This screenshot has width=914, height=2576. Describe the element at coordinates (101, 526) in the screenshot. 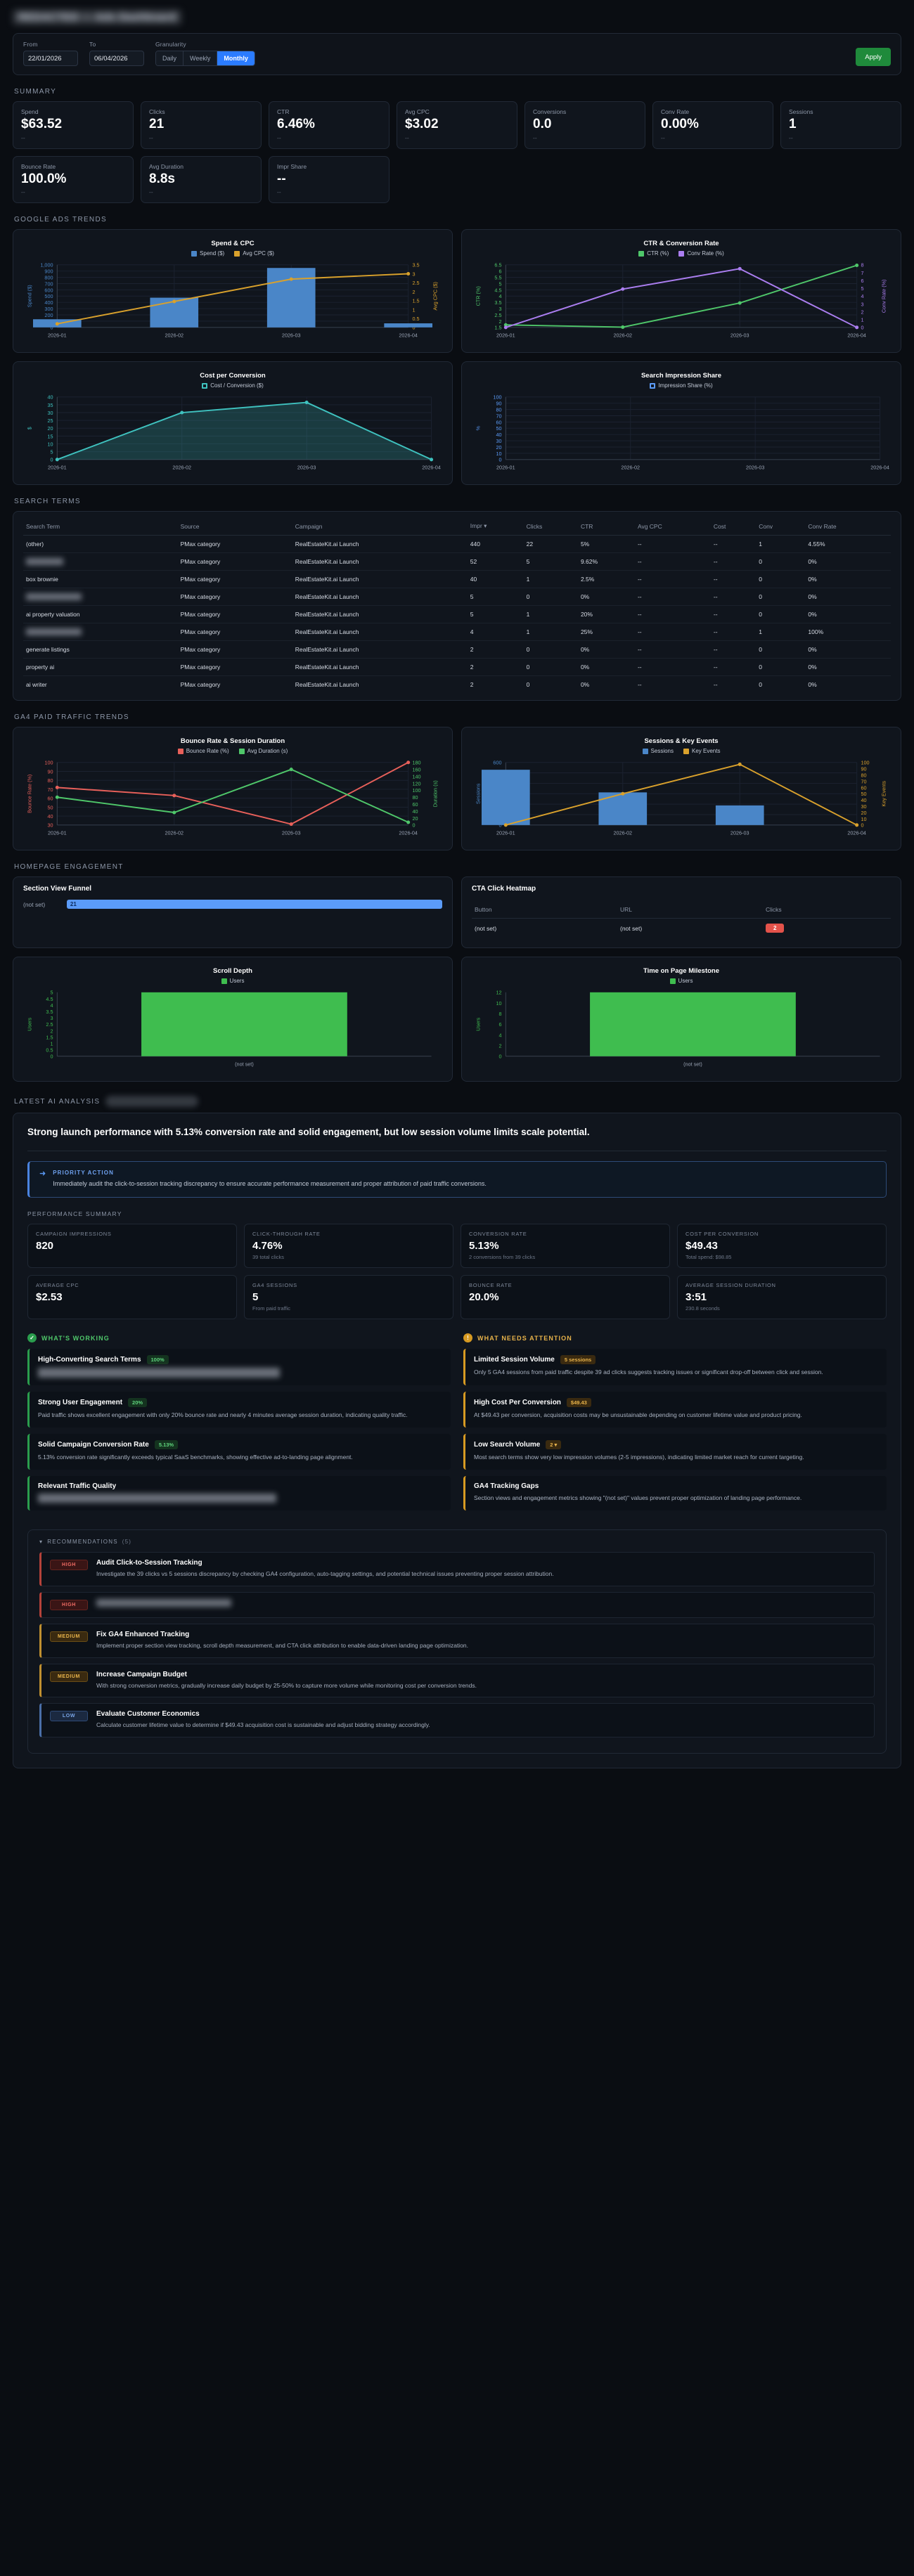

I see `column-header: Search Term` at that location.